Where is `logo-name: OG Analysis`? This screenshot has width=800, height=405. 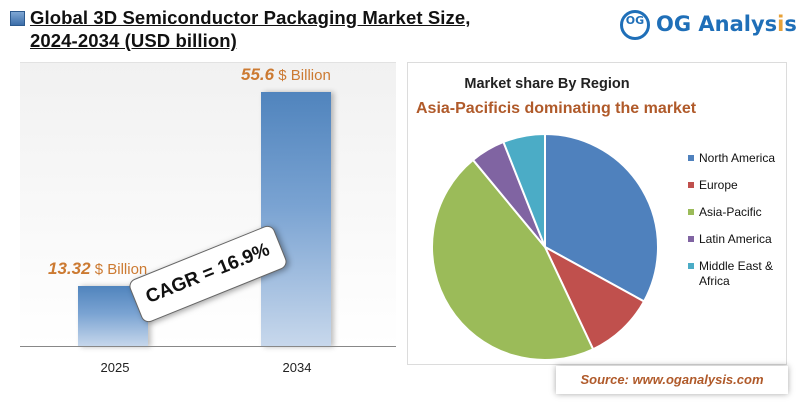 logo-name: OG Analysis is located at coordinates (726, 24).